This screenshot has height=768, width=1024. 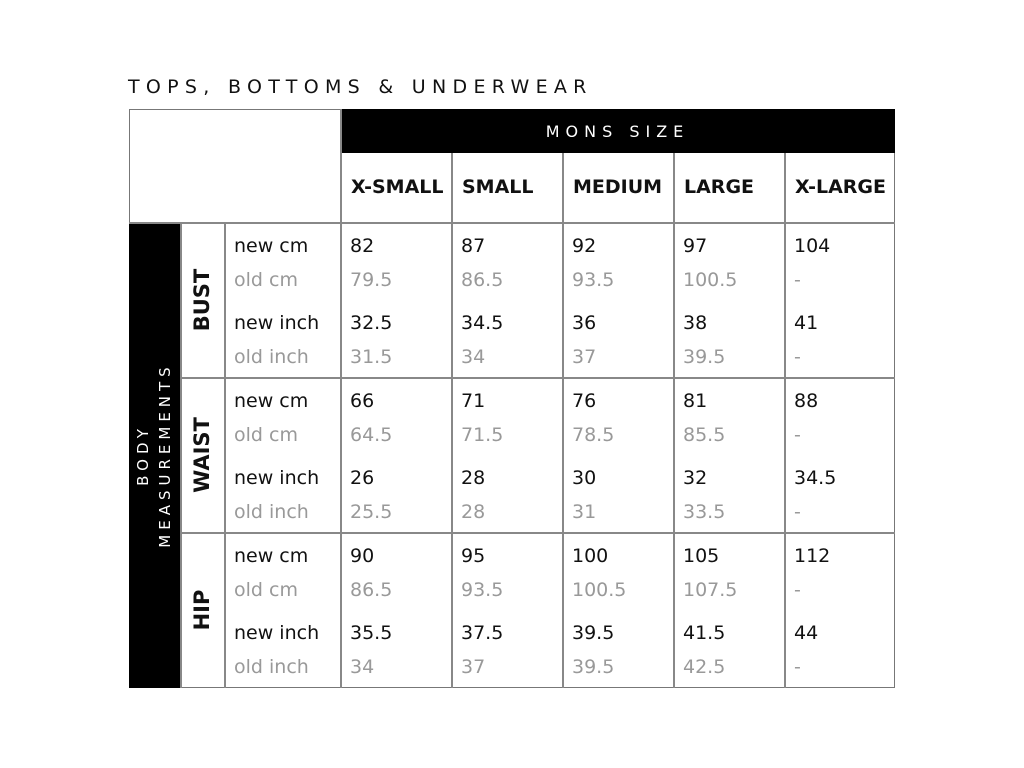 I want to click on table-cell: 25.5, so click(x=371, y=512).